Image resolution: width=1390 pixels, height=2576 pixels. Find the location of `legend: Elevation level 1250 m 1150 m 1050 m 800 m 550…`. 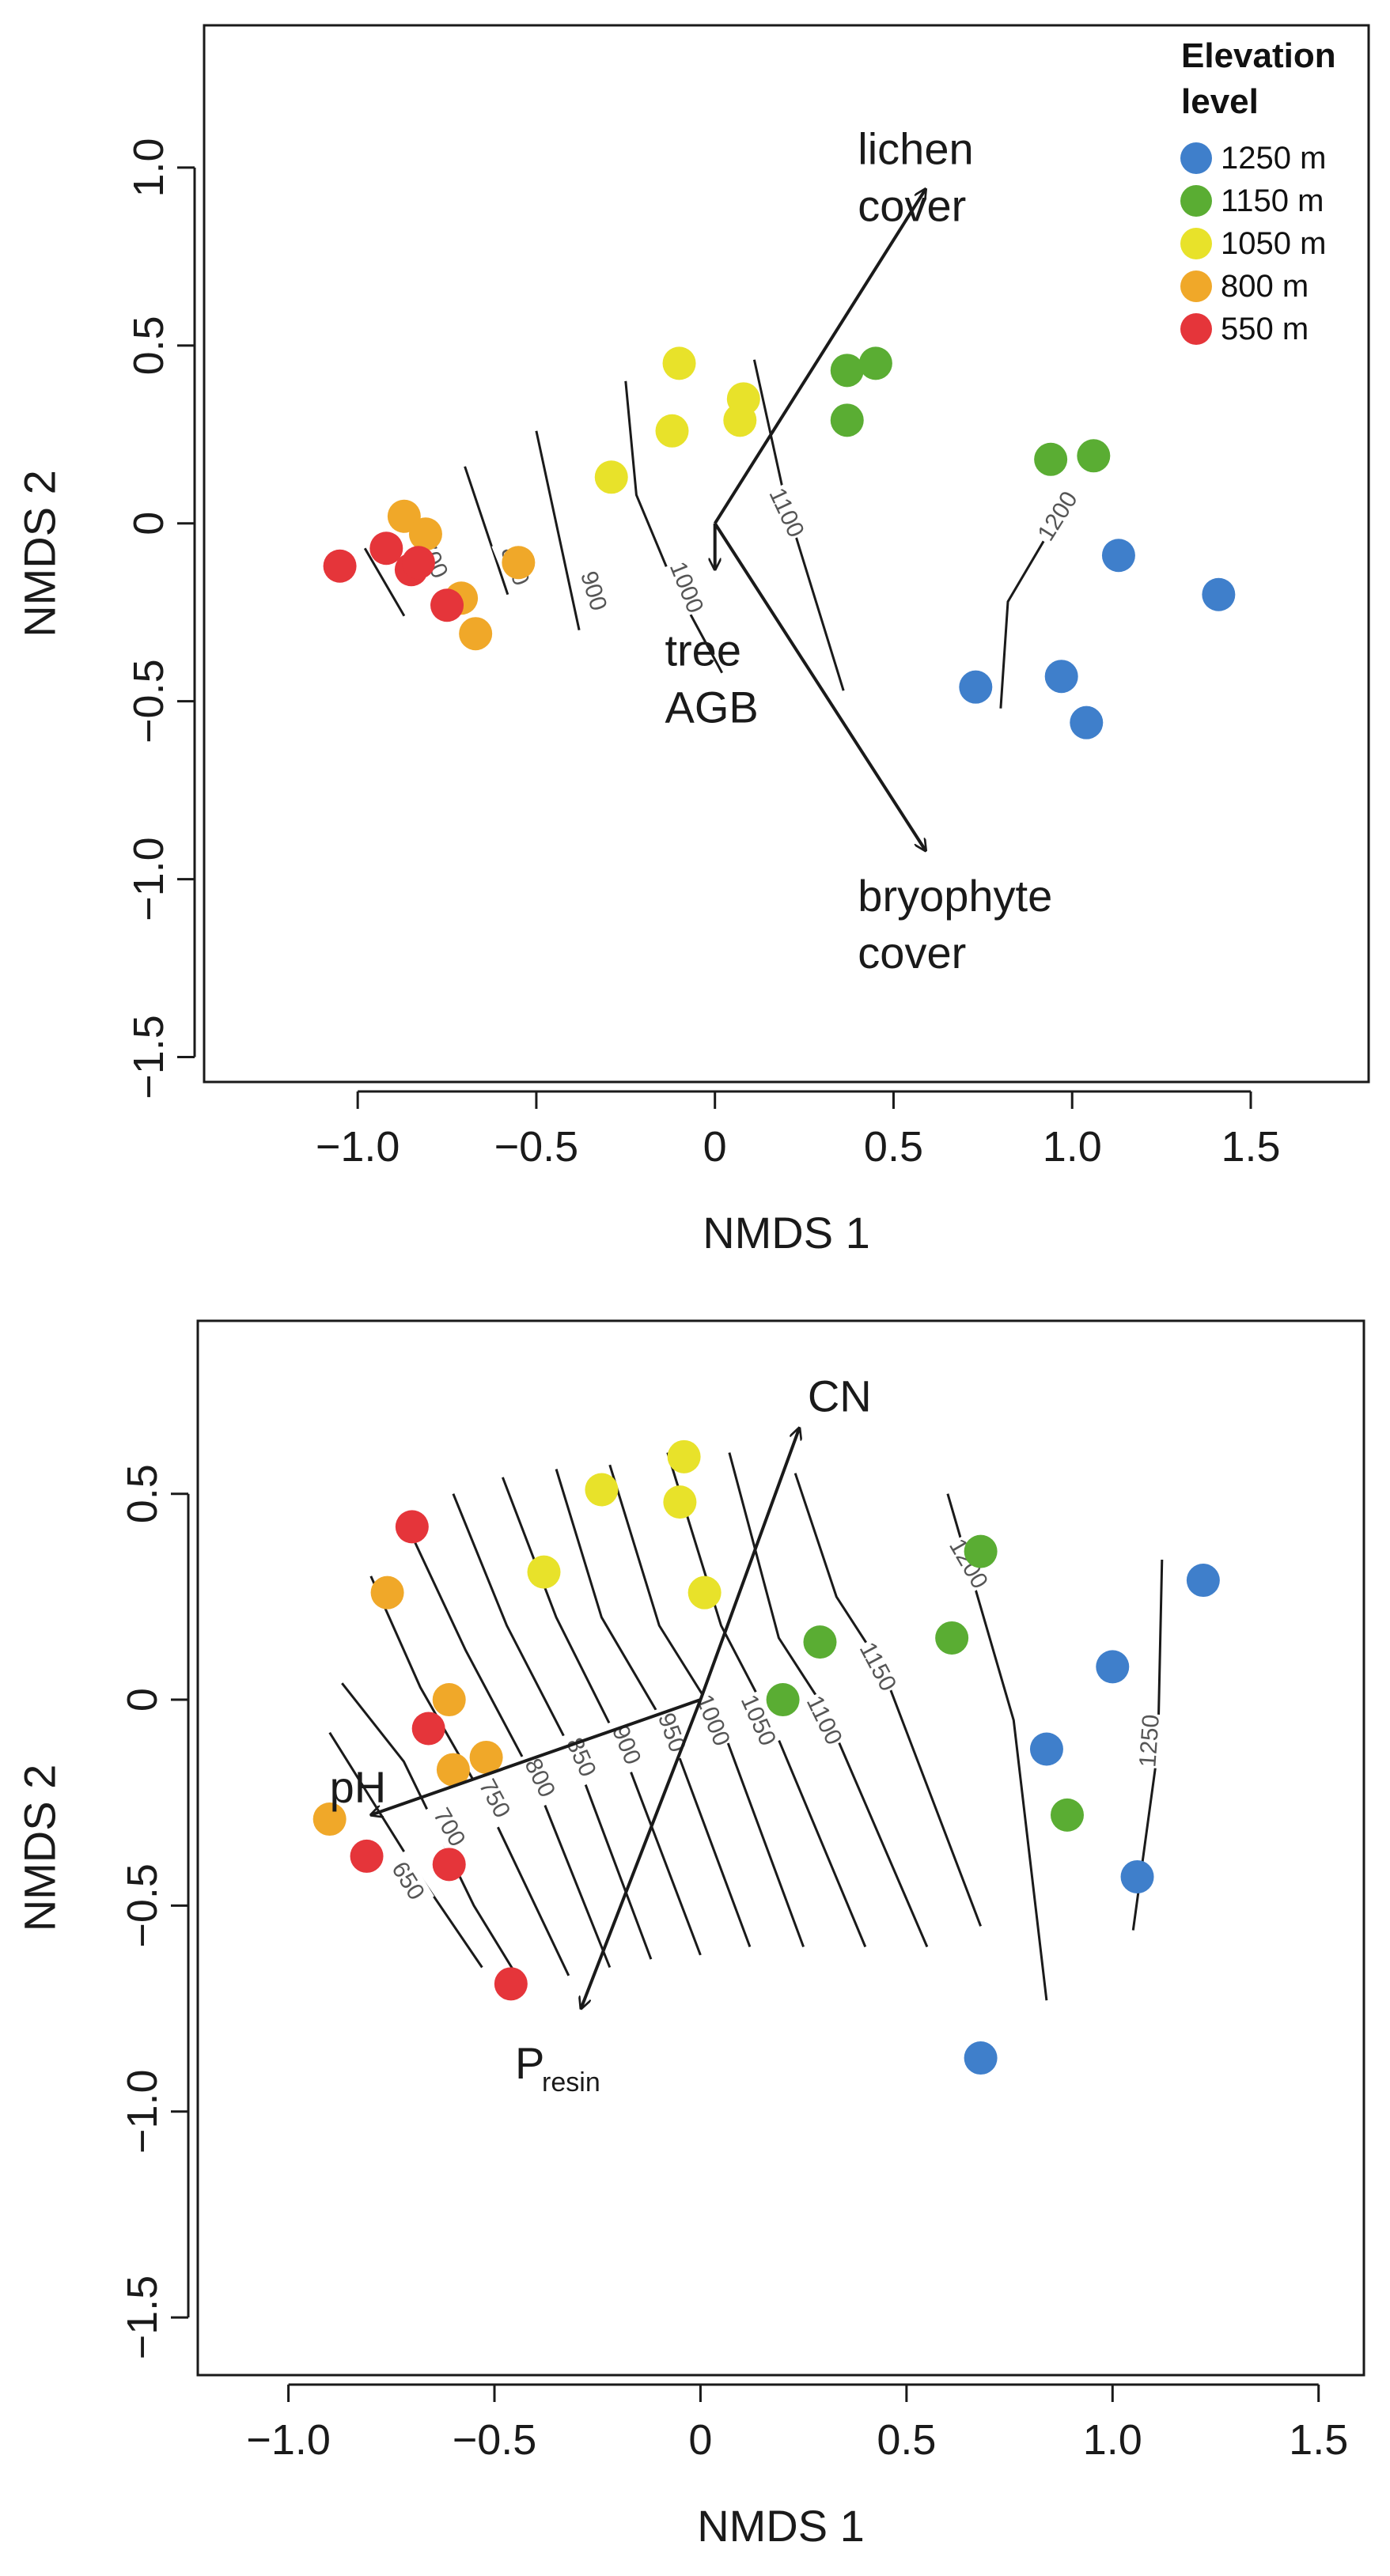

legend: Elevation level 1250 m 1150 m 1050 m 800 m 550… is located at coordinates (1258, 191).